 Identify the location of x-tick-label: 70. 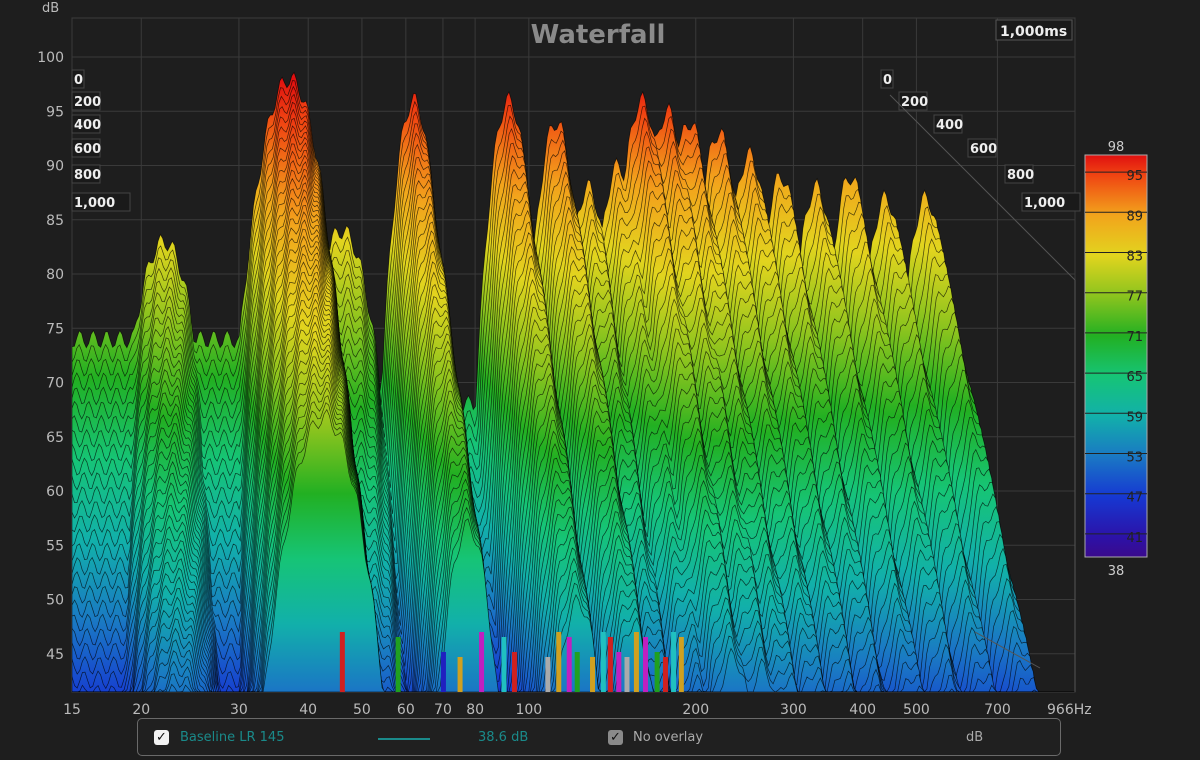
(443, 710).